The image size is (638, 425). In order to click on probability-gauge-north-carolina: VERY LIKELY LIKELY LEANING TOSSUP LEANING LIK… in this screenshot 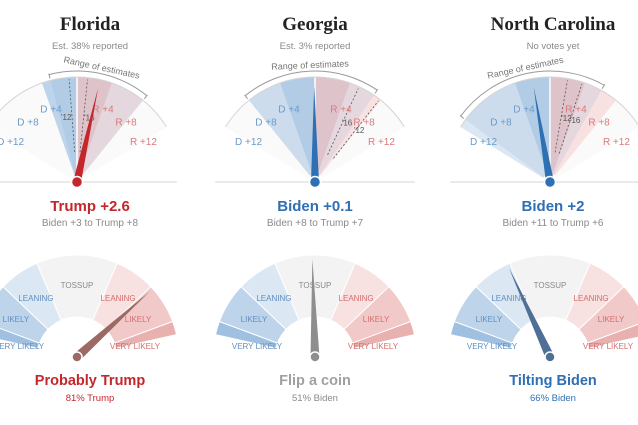, I will do `click(543, 308)`.